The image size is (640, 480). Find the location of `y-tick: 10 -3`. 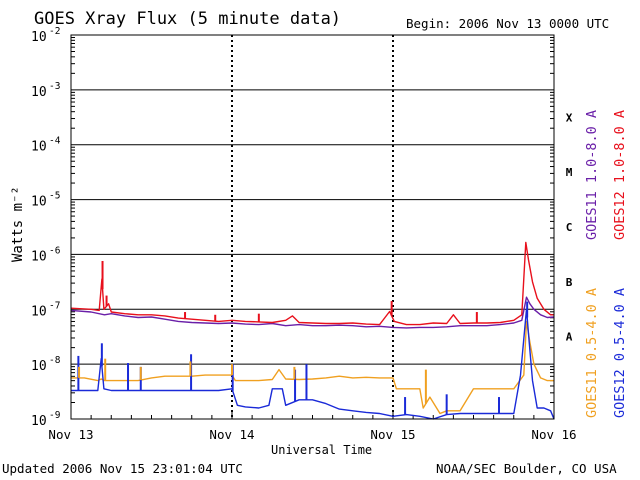

y-tick: 10 -3 is located at coordinates (45, 90).